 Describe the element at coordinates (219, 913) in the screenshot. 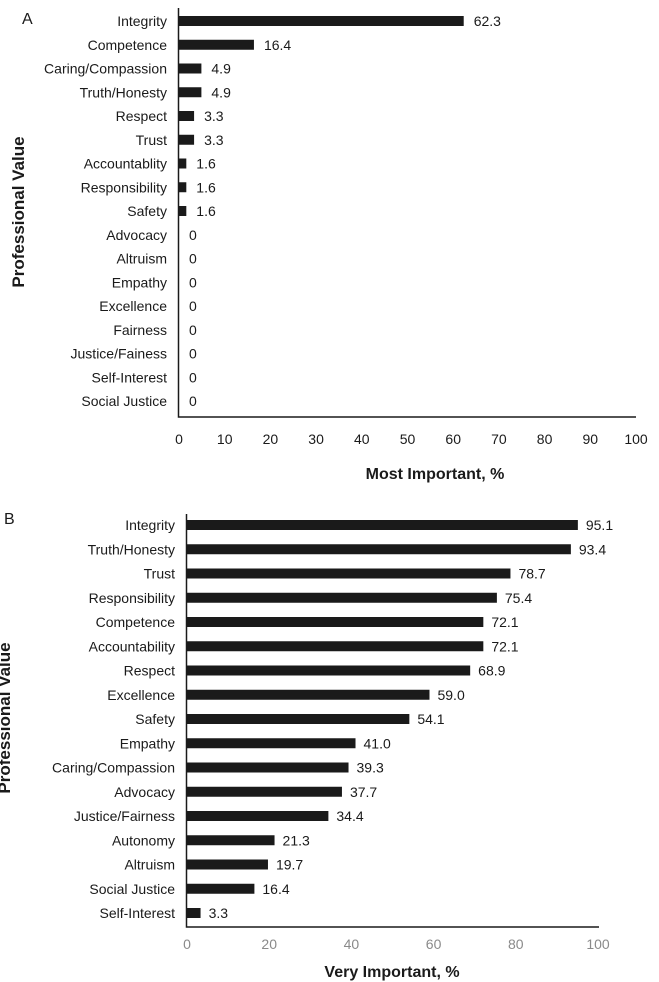

I see `panel-b-value-label-16: 3.3` at that location.